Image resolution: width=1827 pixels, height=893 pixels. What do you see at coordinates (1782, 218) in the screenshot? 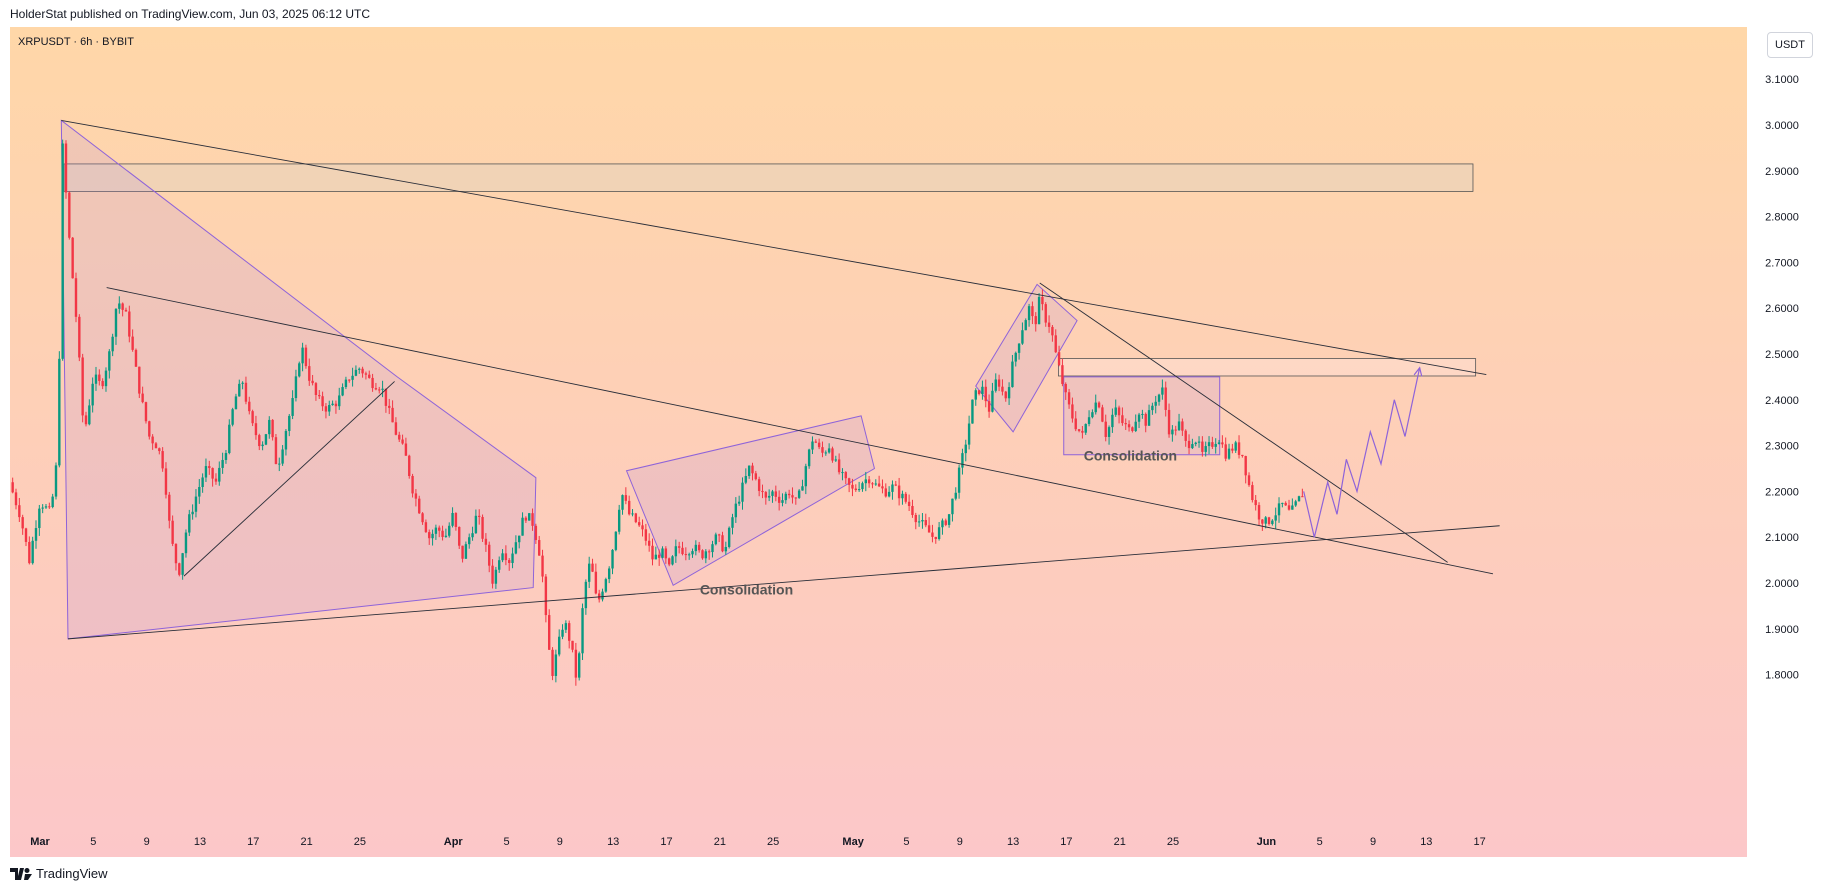
I see `y-tick-label: 2.8000` at bounding box center [1782, 218].